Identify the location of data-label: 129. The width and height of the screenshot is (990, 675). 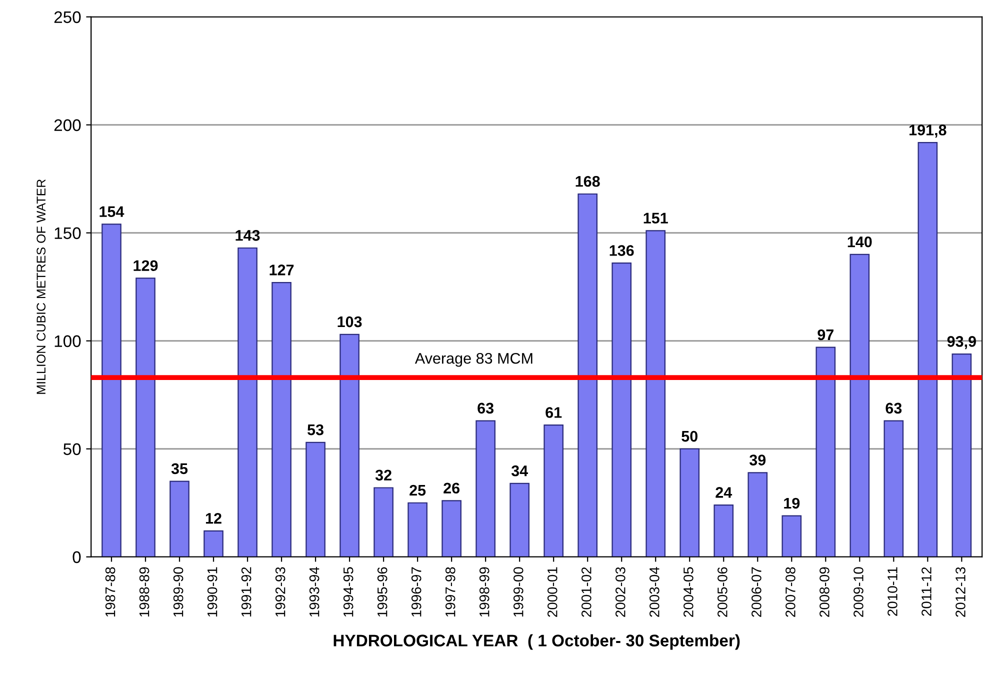
(146, 266).